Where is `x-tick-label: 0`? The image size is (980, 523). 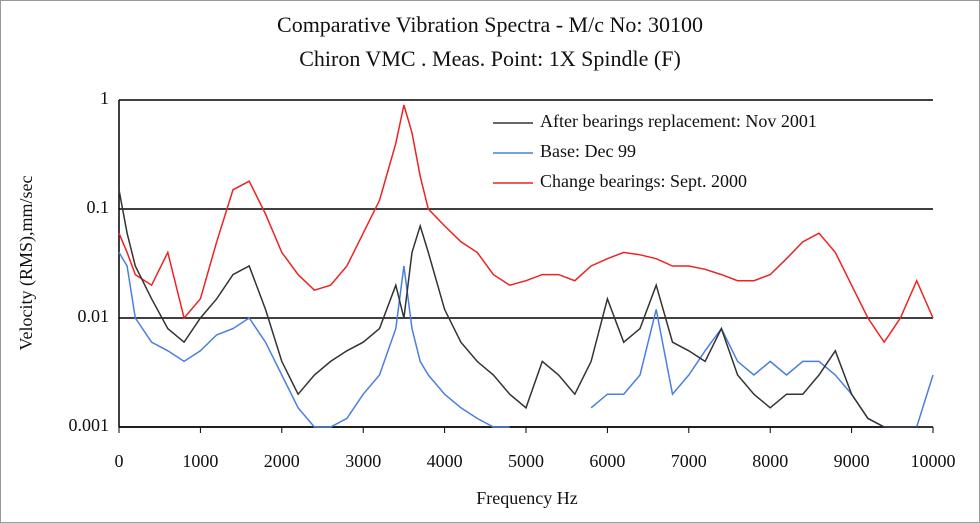 x-tick-label: 0 is located at coordinates (119, 461).